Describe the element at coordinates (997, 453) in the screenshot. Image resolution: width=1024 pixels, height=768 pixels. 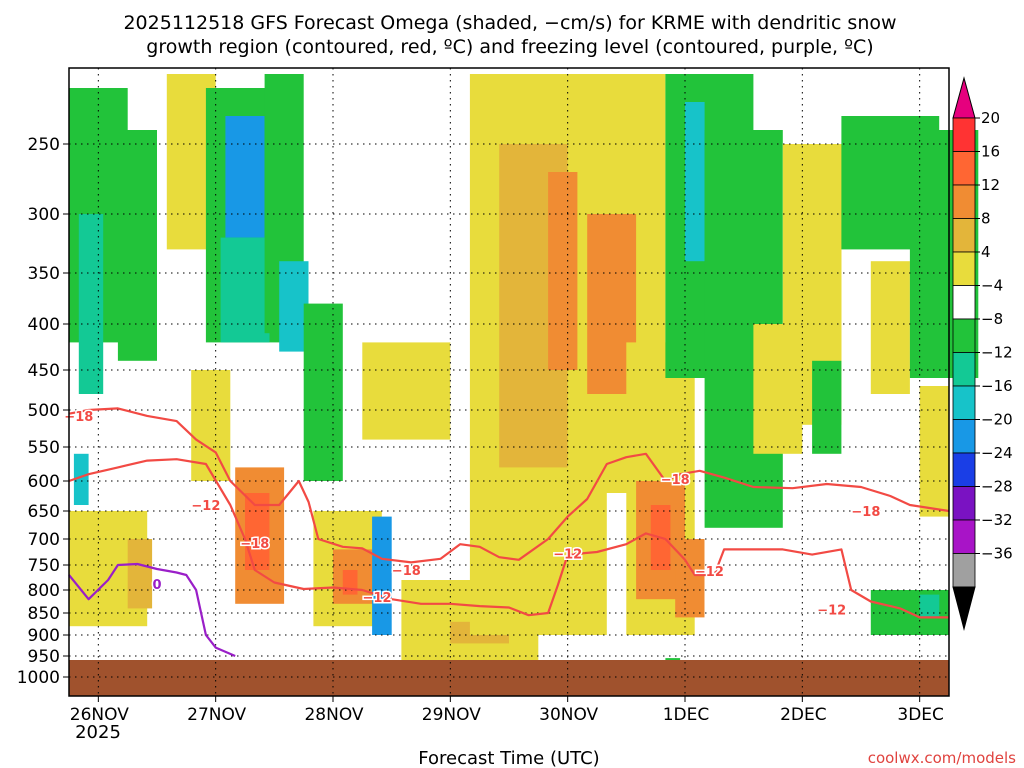
I see `colorbar-tick-label: −24` at that location.